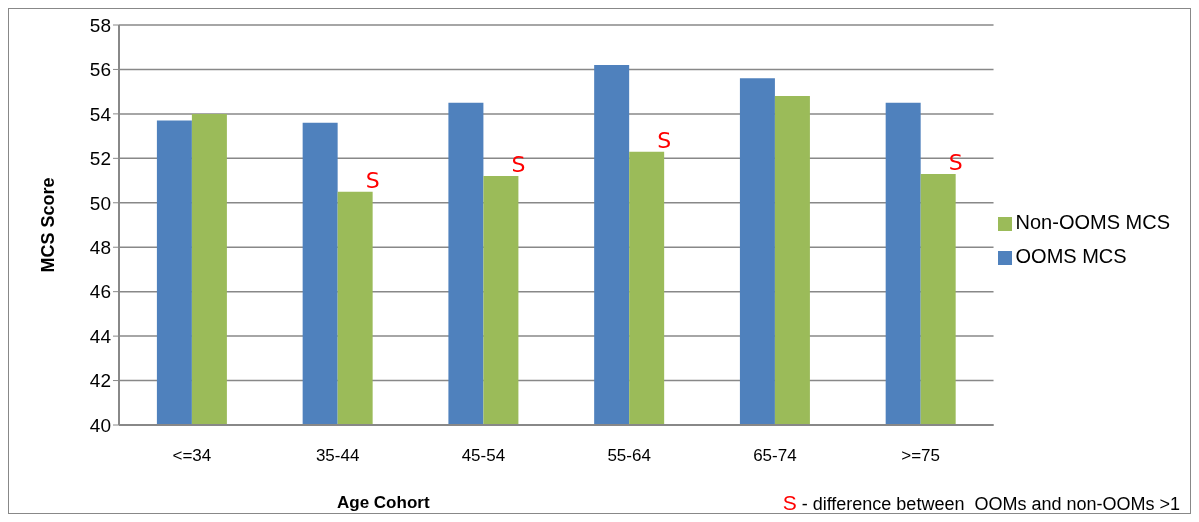 Image resolution: width=1199 pixels, height=522 pixels. I want to click on legend-label: Non-OOMS MCS, so click(1092, 222).